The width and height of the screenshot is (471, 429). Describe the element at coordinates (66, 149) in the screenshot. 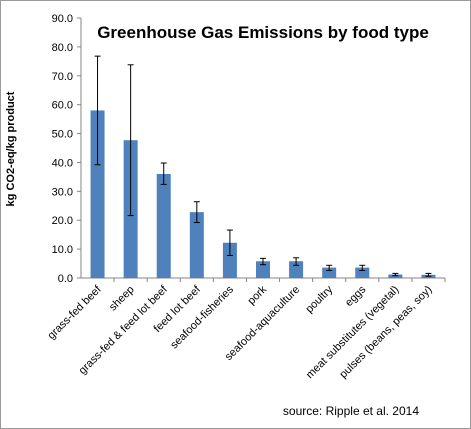

I see `y-ticks: 0.0 10.0 20.0 30.0 40.0 50.0 60.0 70.0 80.0 90.0` at that location.